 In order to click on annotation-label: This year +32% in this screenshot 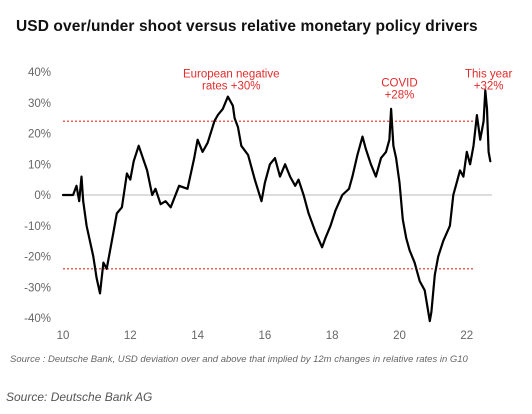, I will do `click(488, 80)`.